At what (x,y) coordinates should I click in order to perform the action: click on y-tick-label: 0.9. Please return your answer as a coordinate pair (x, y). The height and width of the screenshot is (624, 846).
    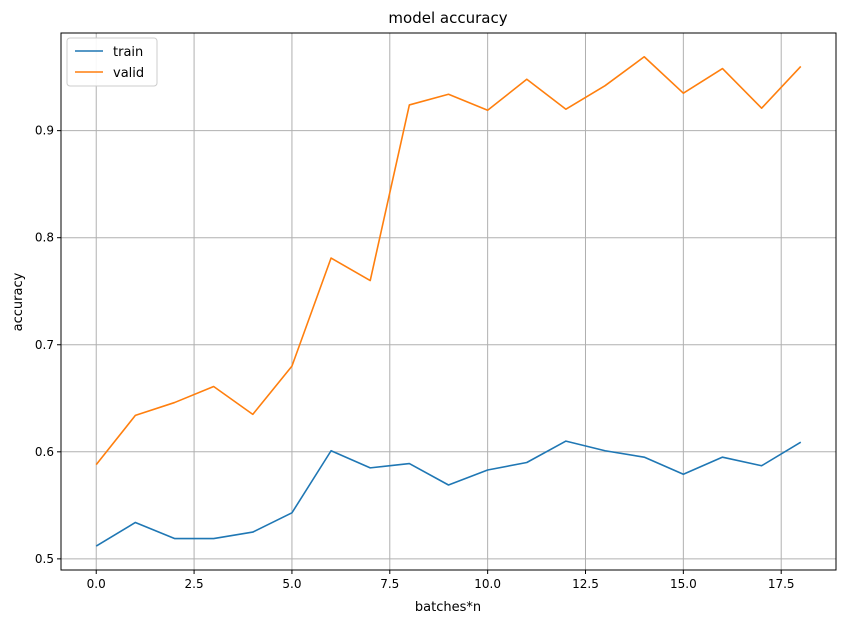
    Looking at the image, I should click on (44, 131).